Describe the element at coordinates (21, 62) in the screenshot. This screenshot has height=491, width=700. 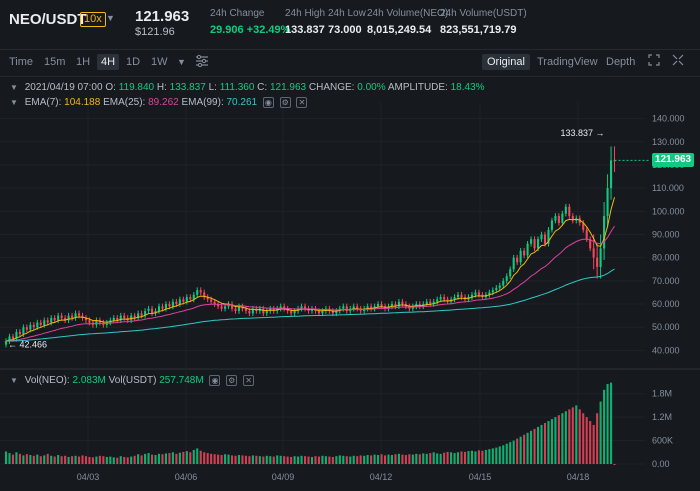
I see `time-label: Time` at that location.